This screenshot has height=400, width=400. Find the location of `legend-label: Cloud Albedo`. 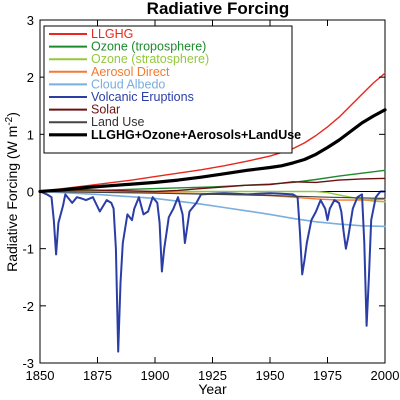

legend-label: Cloud Albedo is located at coordinates (128, 84).